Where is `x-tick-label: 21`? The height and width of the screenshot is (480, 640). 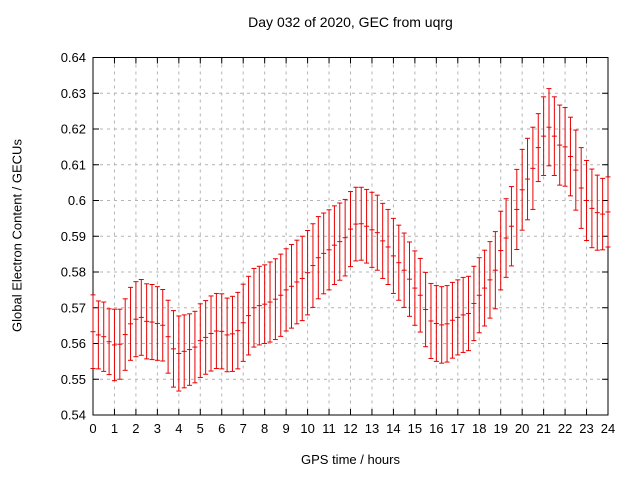
x-tick-label: 21 is located at coordinates (543, 428).